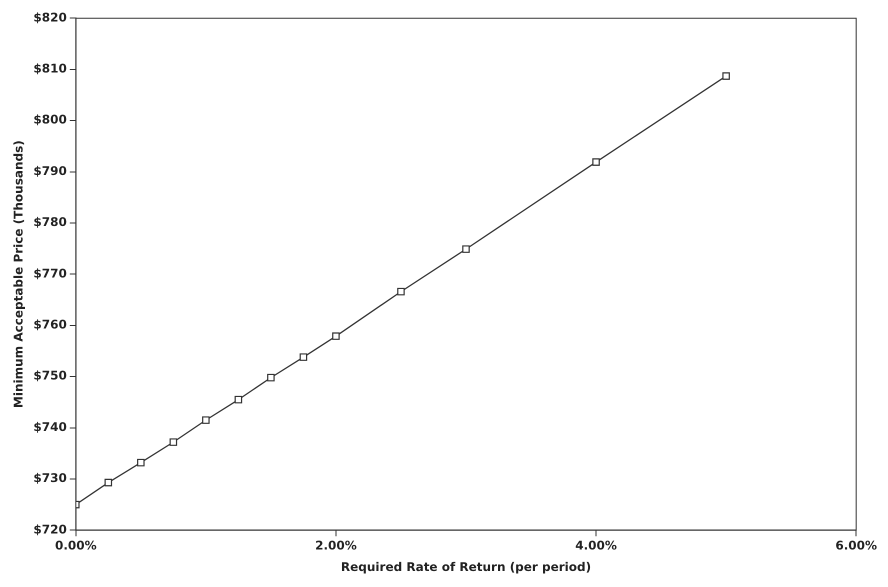 The width and height of the screenshot is (888, 587). Describe the element at coordinates (50, 222) in the screenshot. I see `y-tick-label: $780` at that location.